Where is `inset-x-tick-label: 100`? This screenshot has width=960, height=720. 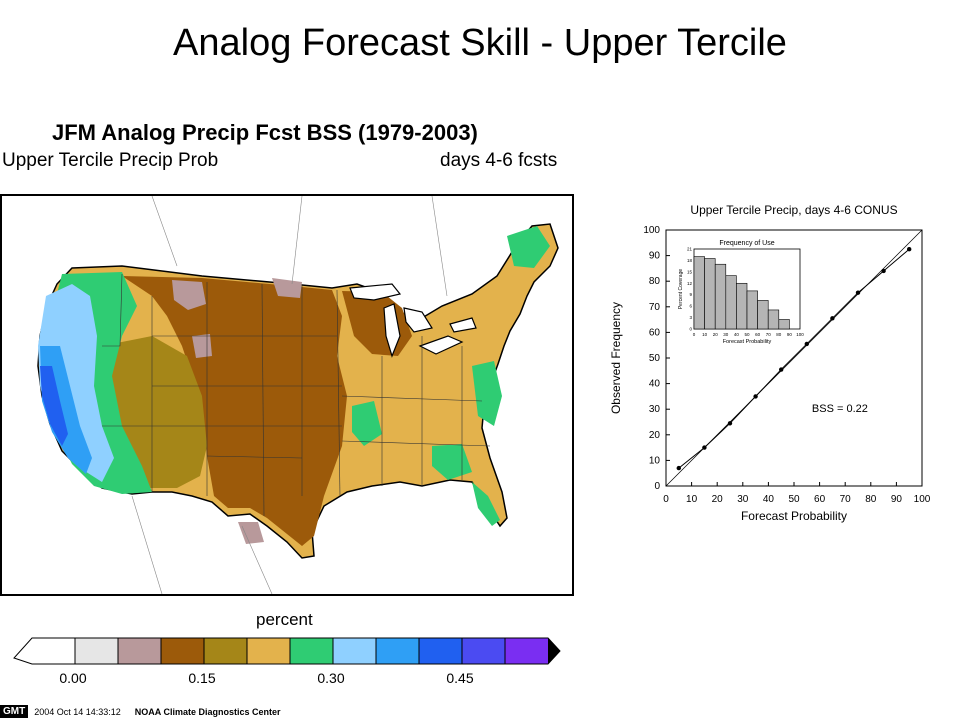 inset-x-tick-label: 100 is located at coordinates (800, 334).